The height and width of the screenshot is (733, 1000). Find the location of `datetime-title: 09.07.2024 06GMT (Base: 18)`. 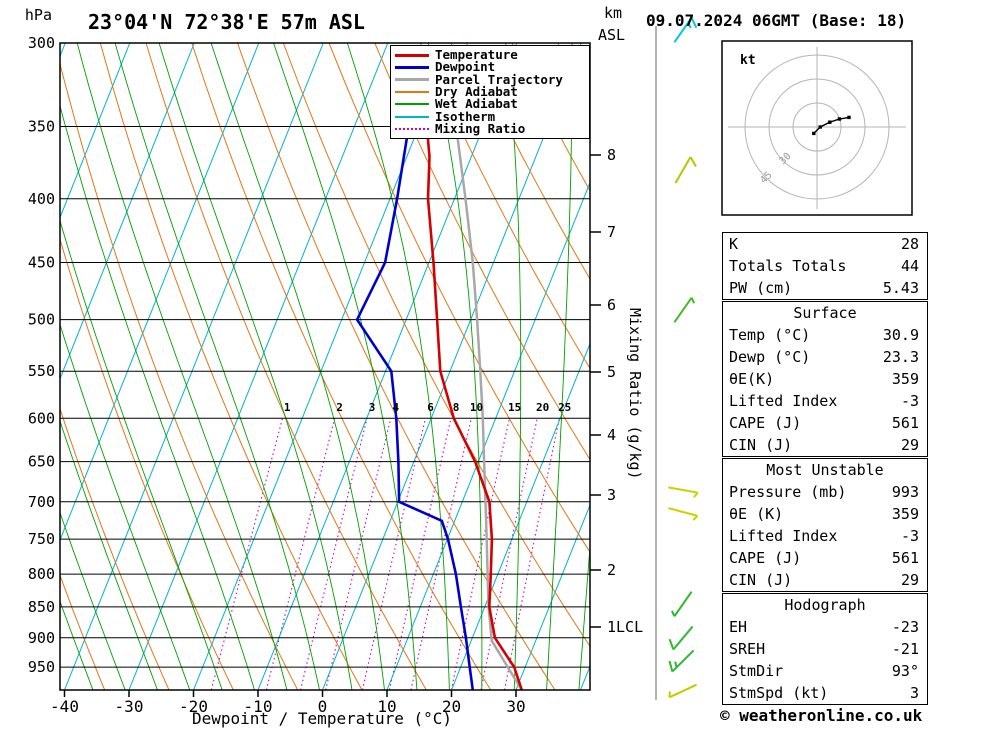

datetime-title: 09.07.2024 06GMT (Base: 18) is located at coordinates (776, 20).